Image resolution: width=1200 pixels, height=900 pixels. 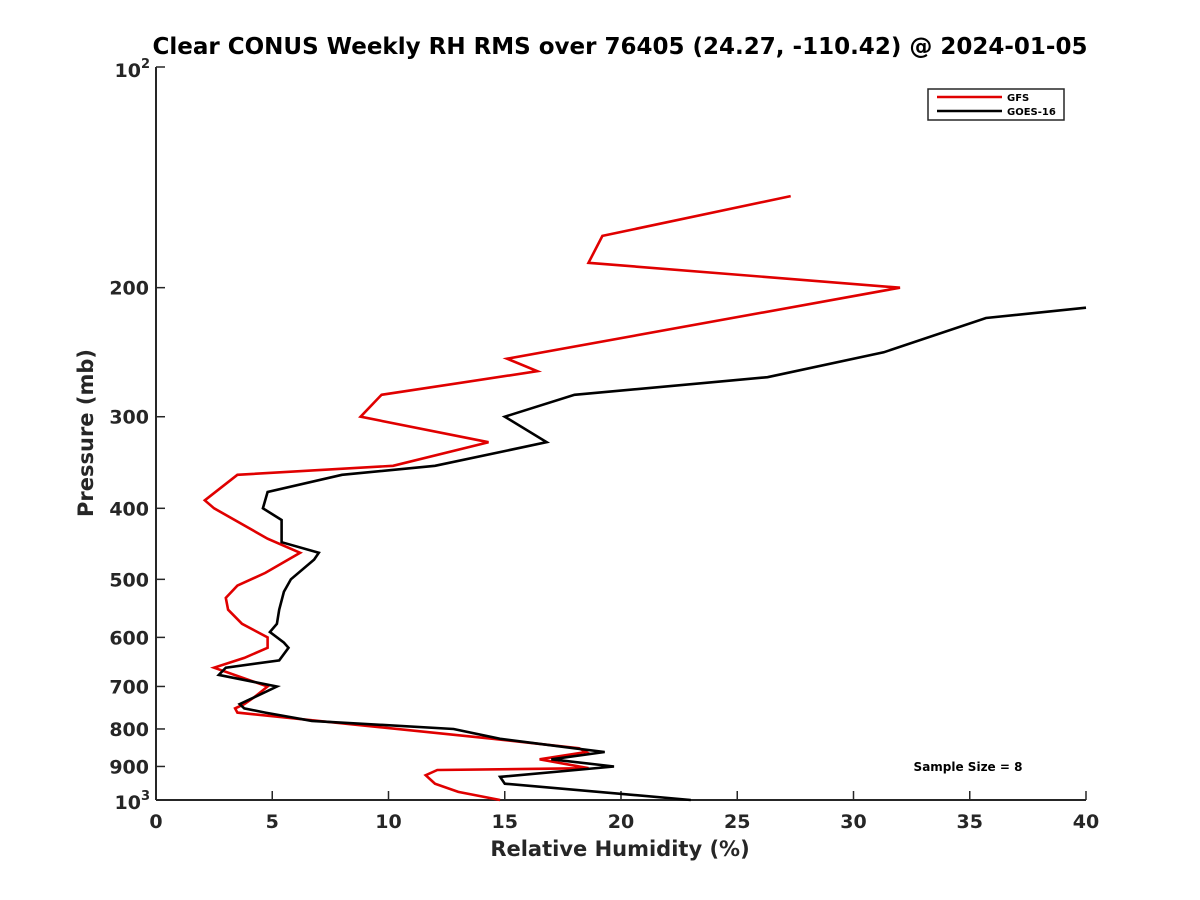 What do you see at coordinates (155, 822) in the screenshot?
I see `x-tick-label: 0` at bounding box center [155, 822].